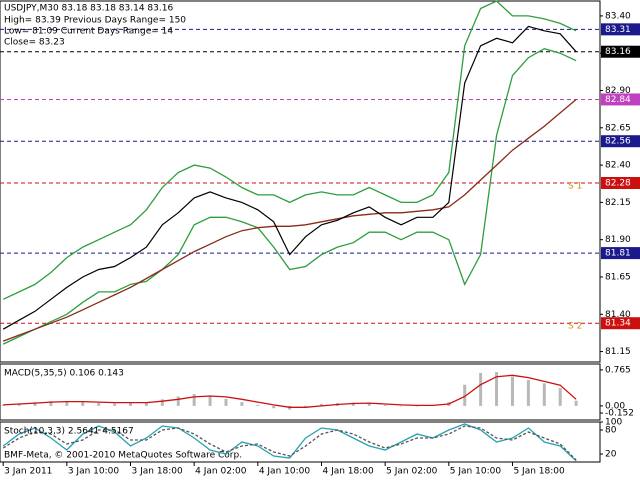 This screenshot has width=640, height=480. Describe the element at coordinates (28, 472) in the screenshot. I see `x-tick-label: 3 Jan 2011` at that location.